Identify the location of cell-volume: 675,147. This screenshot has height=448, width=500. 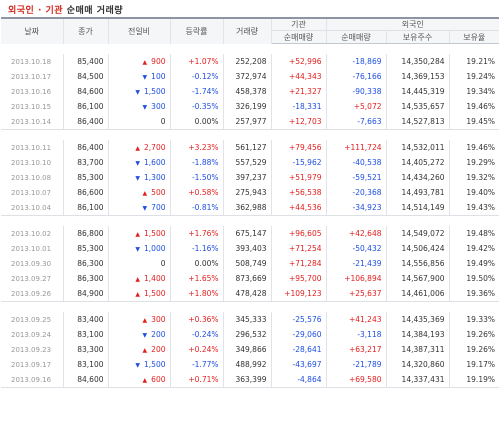
(247, 233).